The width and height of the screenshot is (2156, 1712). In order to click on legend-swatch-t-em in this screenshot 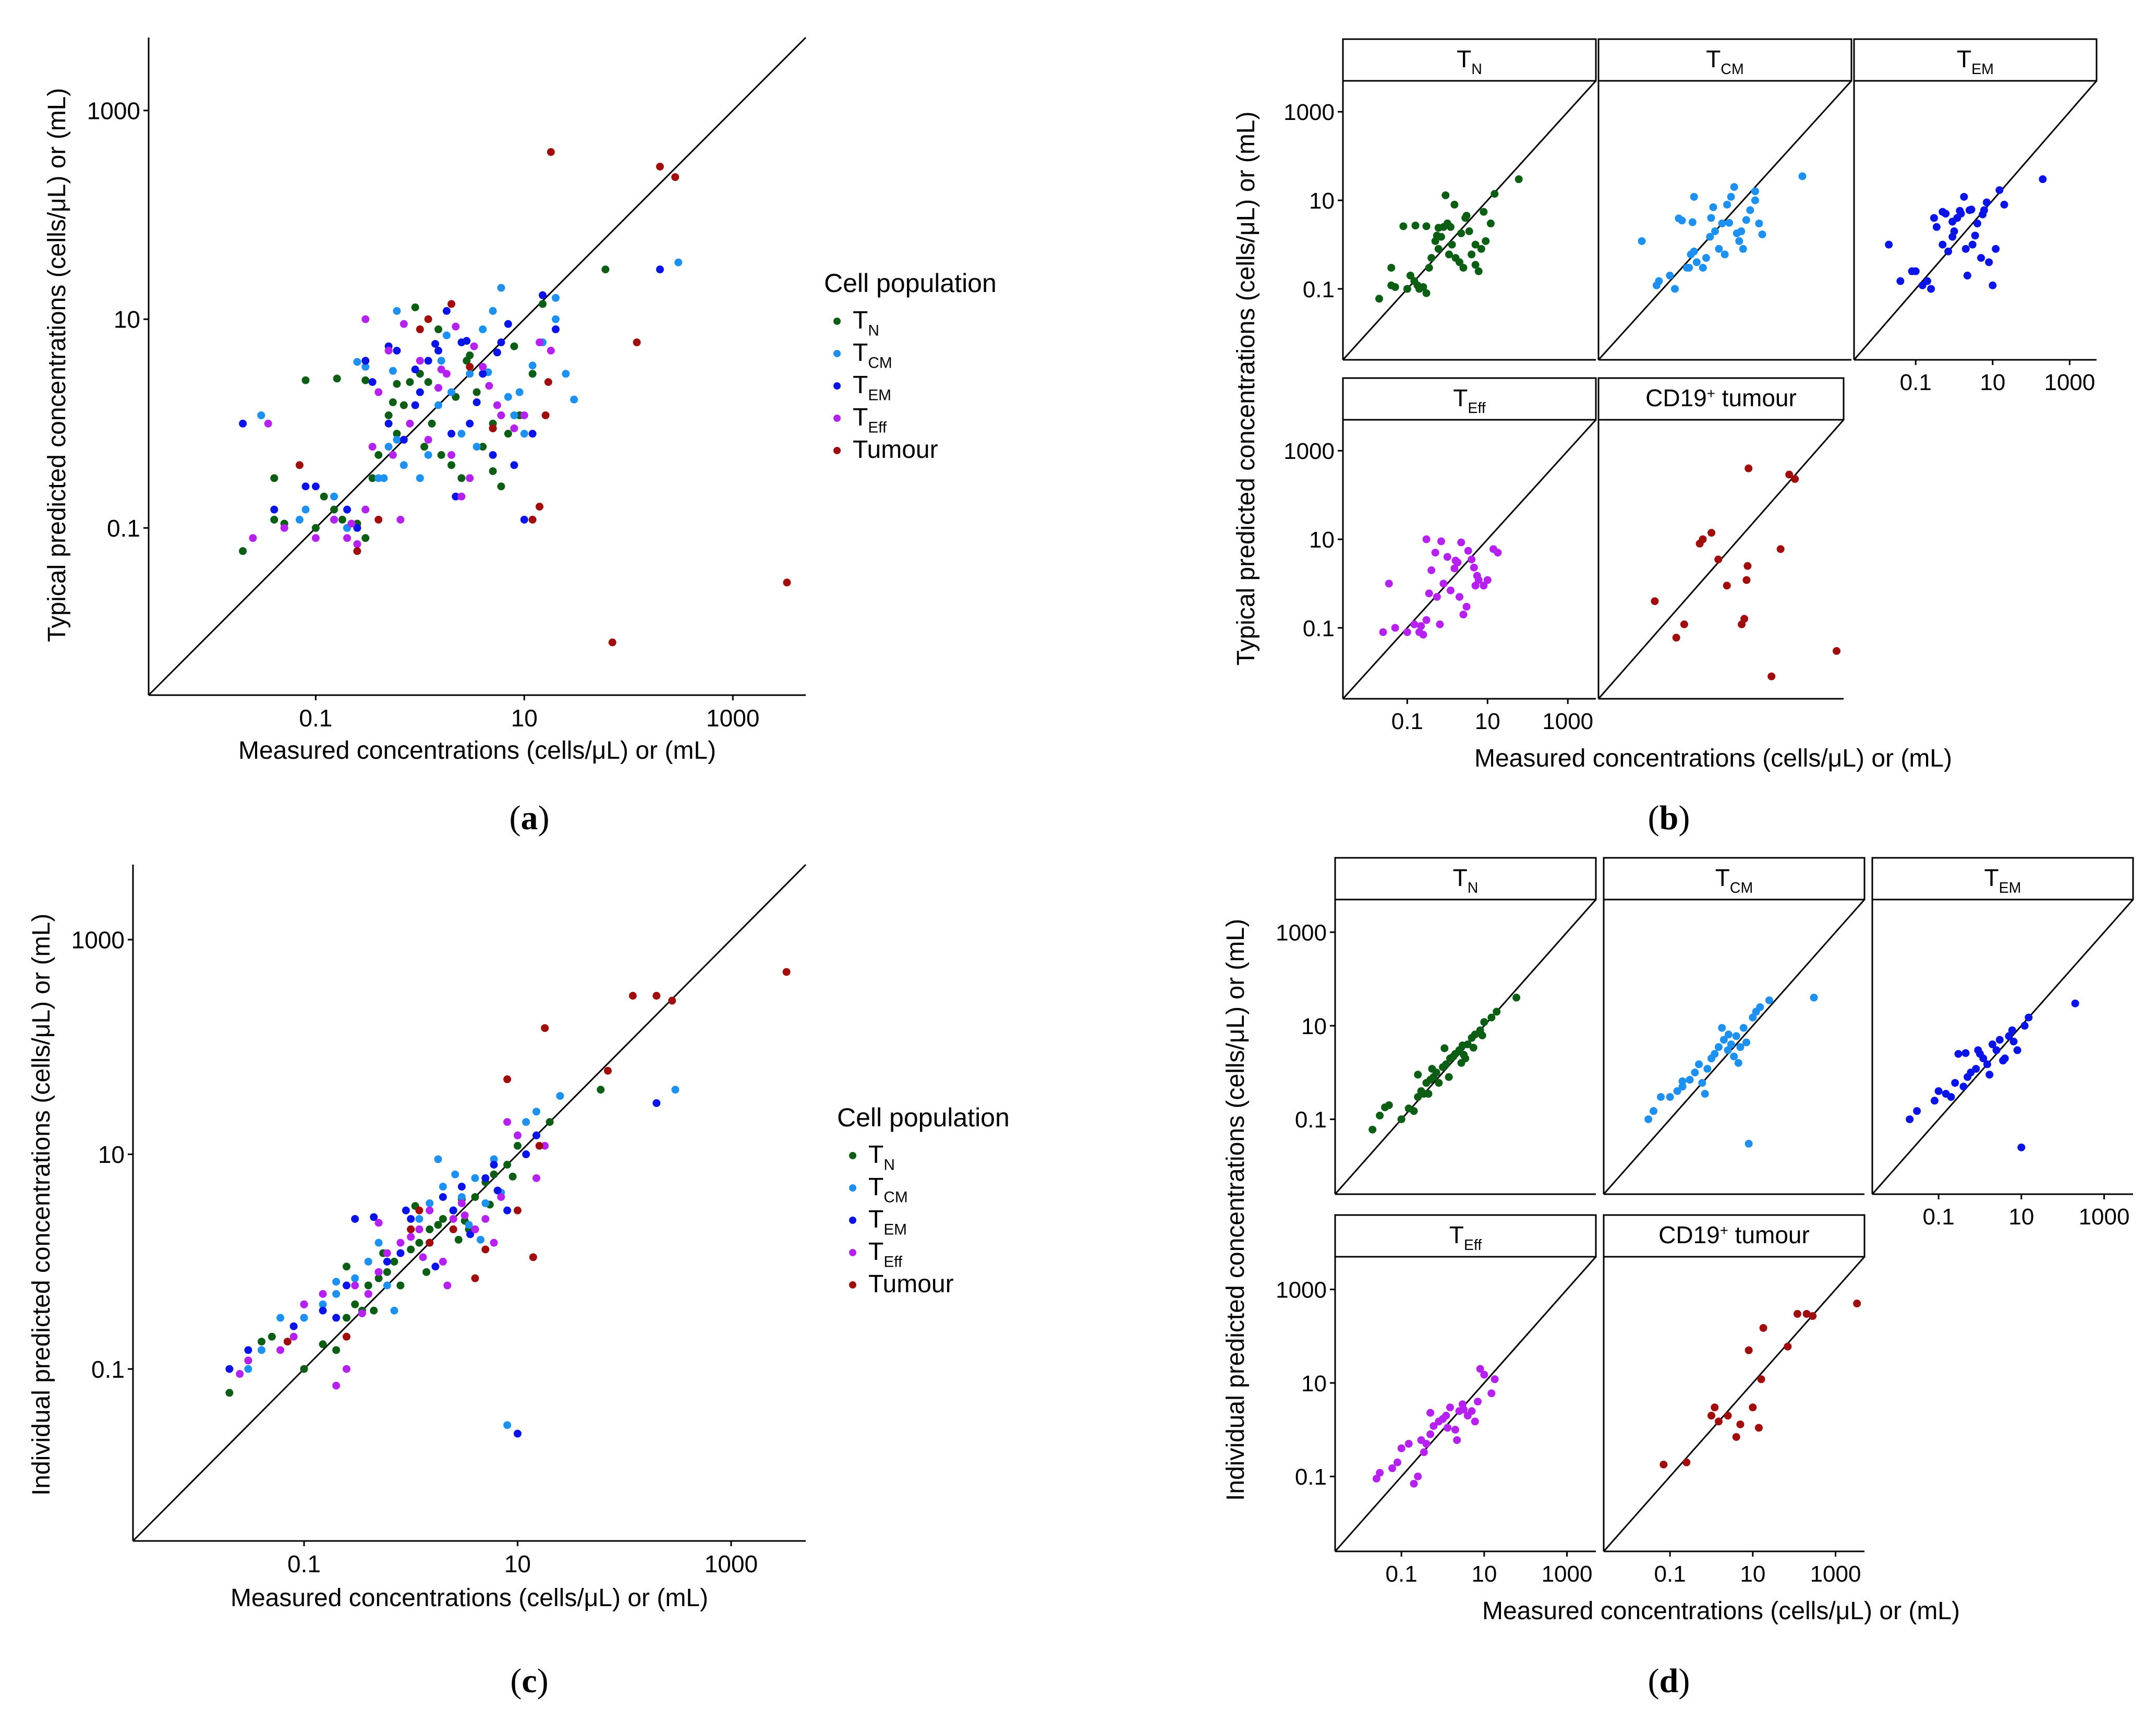, I will do `click(837, 386)`.